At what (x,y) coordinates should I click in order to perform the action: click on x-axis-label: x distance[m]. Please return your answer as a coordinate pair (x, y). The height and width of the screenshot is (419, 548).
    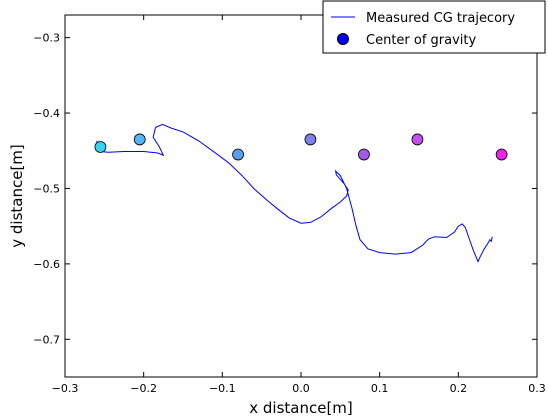
    Looking at the image, I should click on (301, 408).